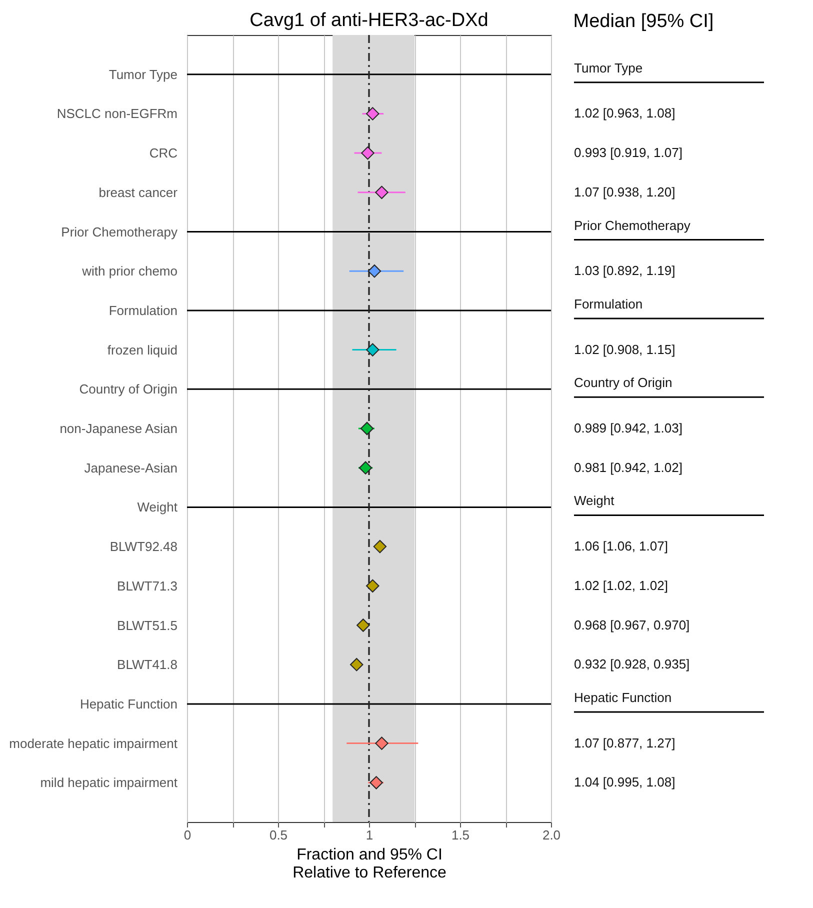 Image resolution: width=813 pixels, height=908 pixels. I want to click on chart-title: Cavg1 of anti-HER3-ac-DXd, so click(369, 21).